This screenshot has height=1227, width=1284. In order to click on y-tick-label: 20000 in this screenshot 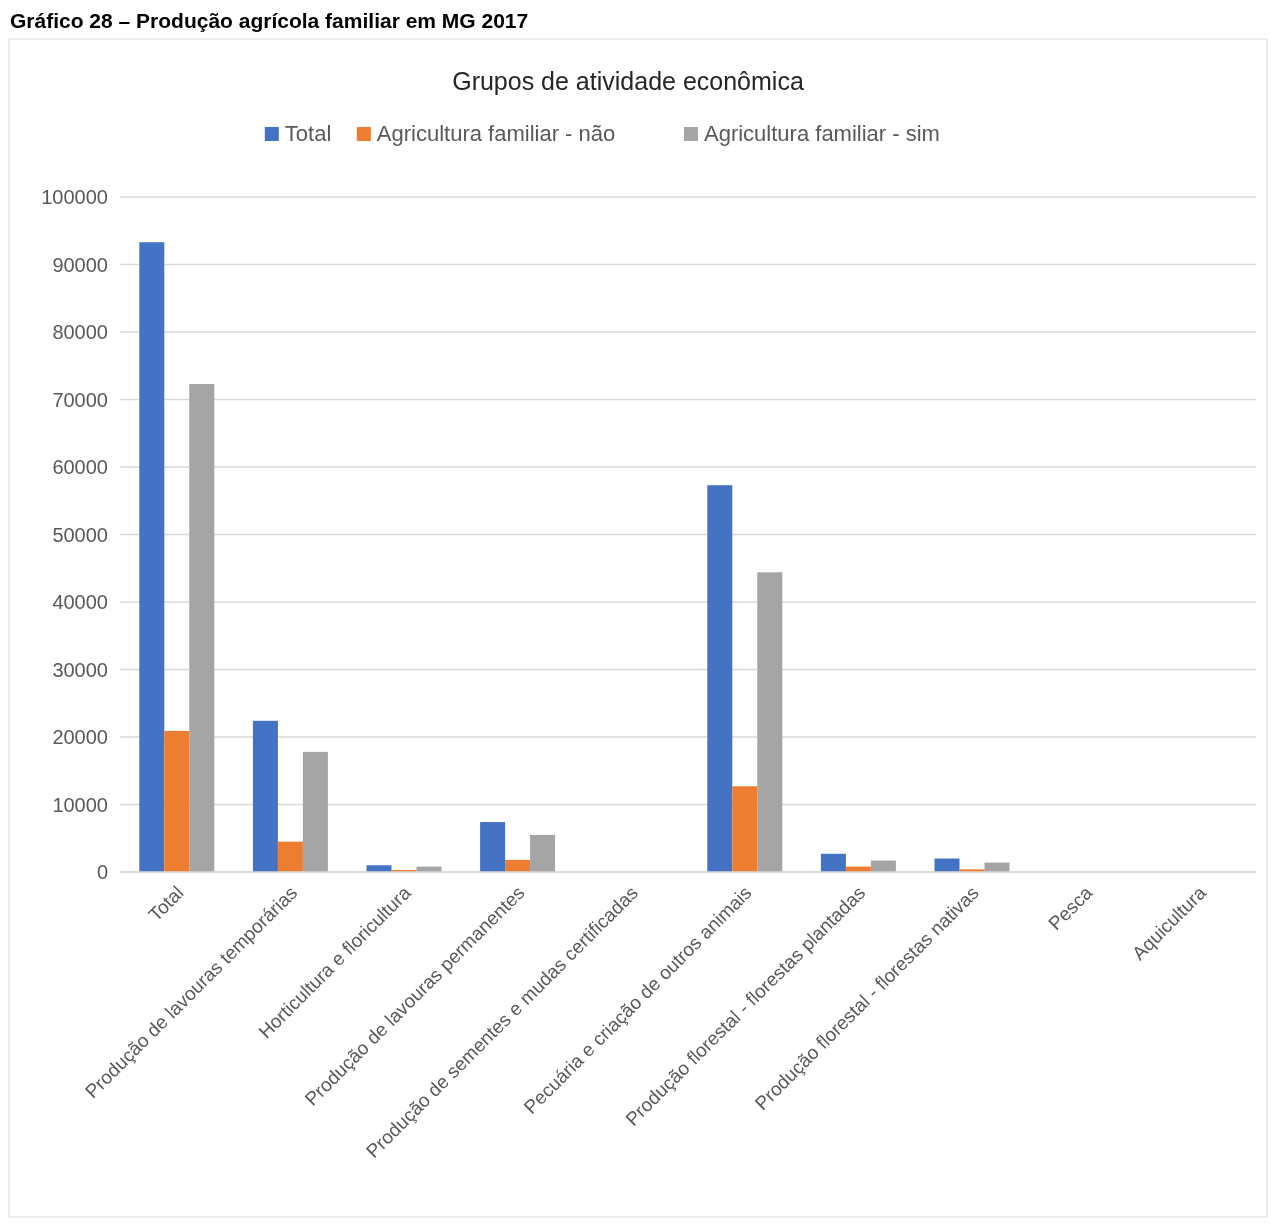, I will do `click(80, 737)`.